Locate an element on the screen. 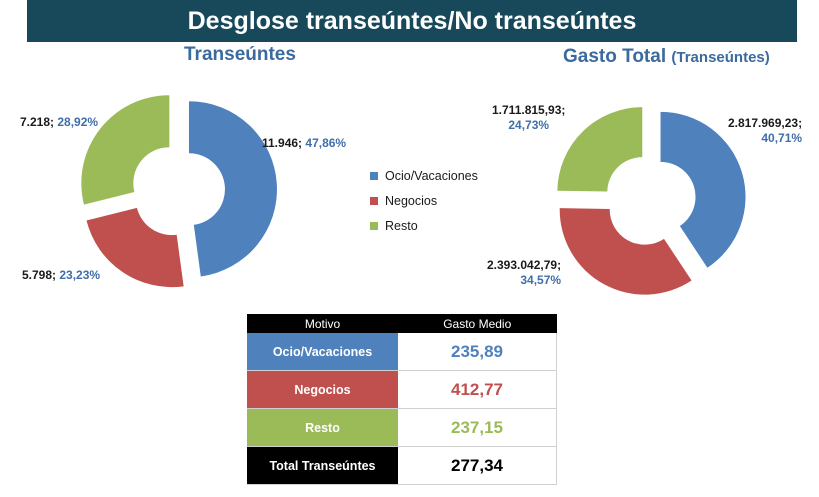 The width and height of the screenshot is (819, 497). data-label-ocio: 2.817.969,23; 40,71% is located at coordinates (765, 131).